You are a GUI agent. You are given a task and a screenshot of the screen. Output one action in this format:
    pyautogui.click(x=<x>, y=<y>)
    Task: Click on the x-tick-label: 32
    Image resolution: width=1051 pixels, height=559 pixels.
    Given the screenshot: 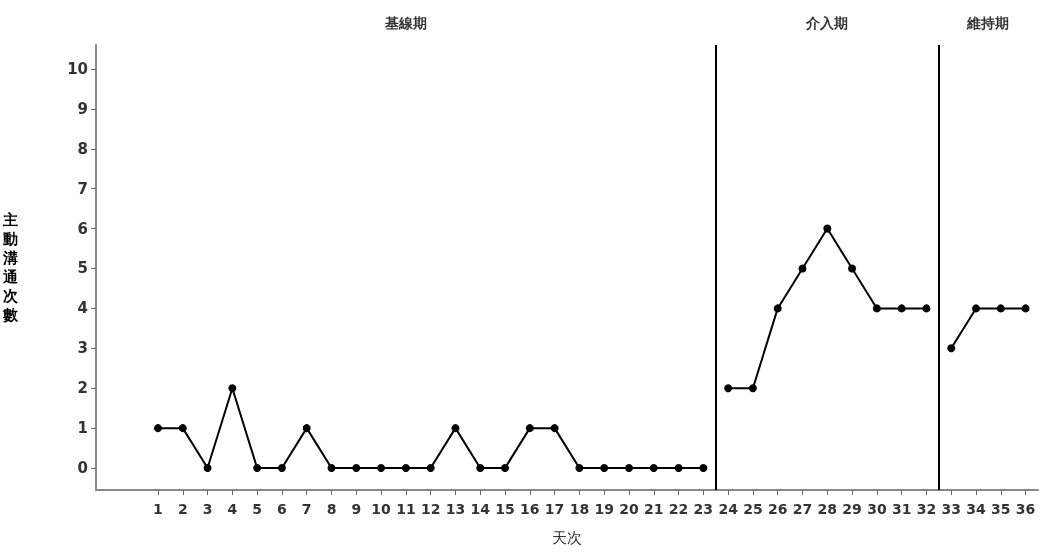 What is the action you would take?
    pyautogui.click(x=926, y=509)
    